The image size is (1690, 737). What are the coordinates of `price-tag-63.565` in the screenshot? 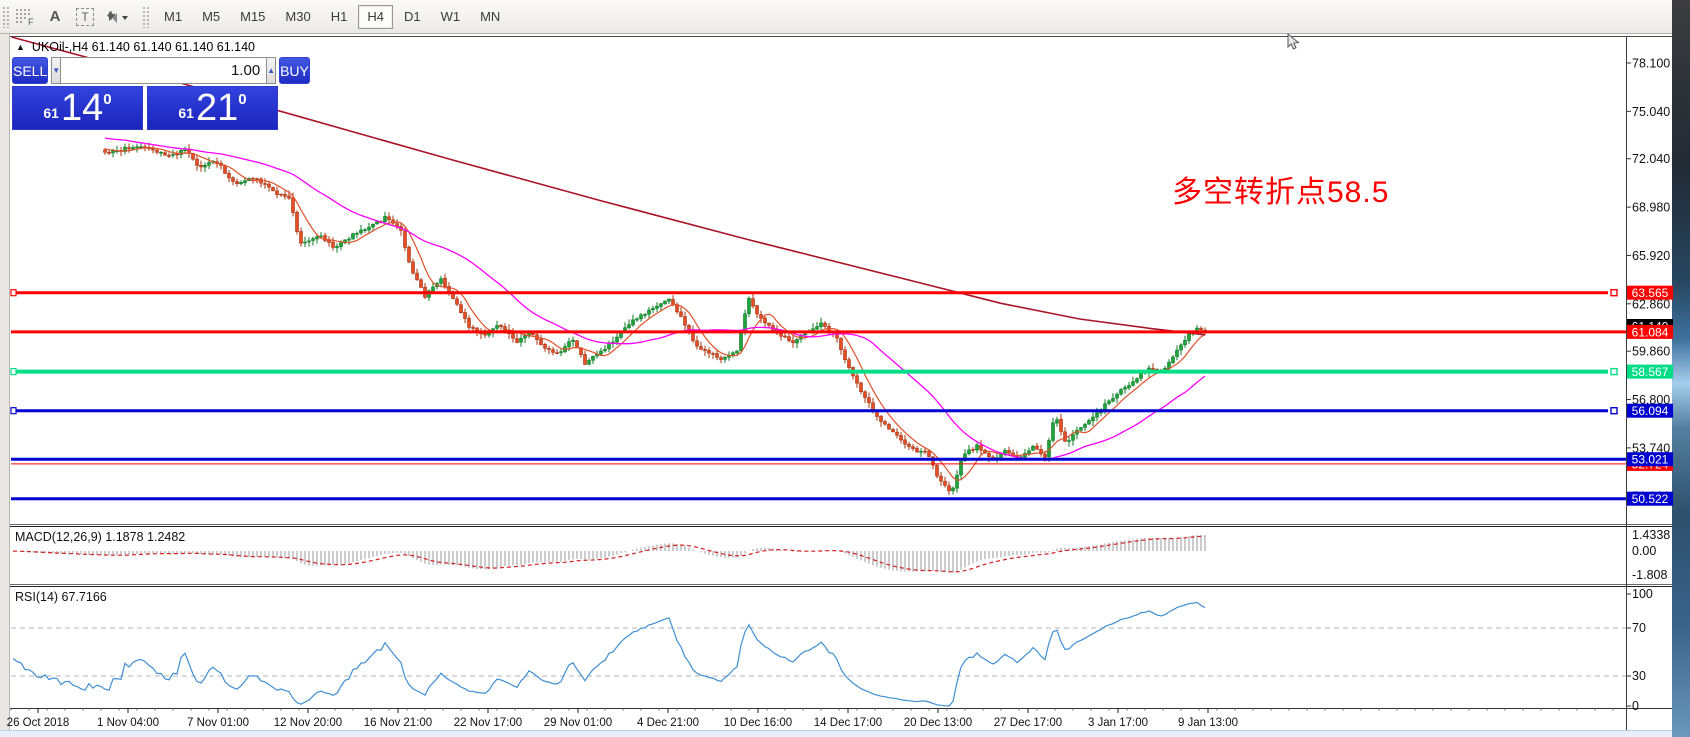 It's located at (1650, 292).